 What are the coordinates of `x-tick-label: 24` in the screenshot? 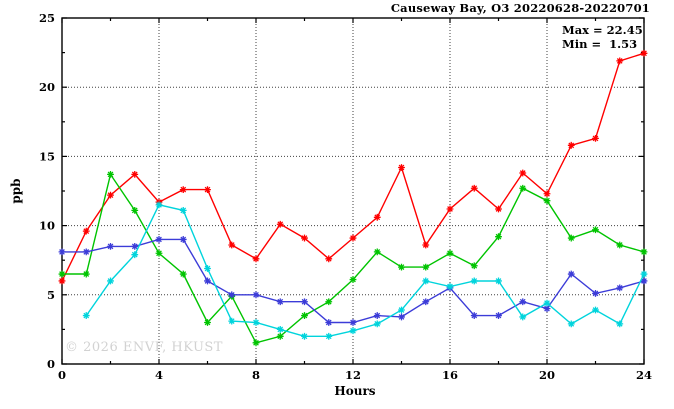 It's located at (644, 375).